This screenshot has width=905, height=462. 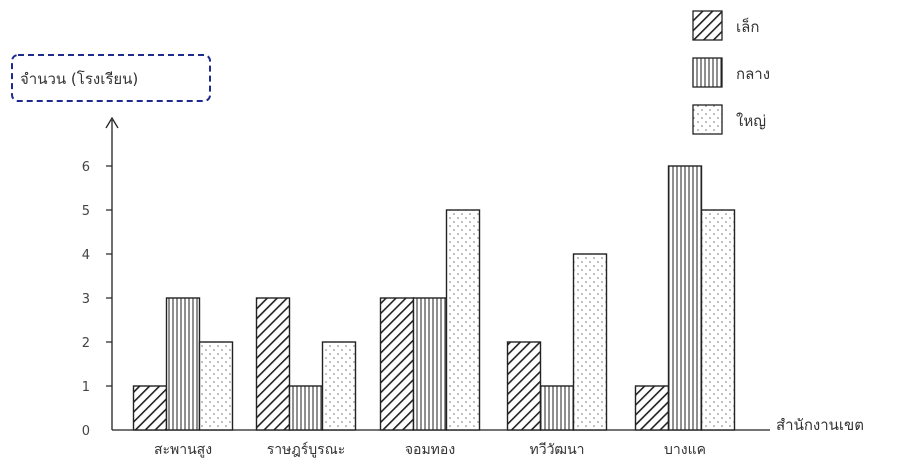 What do you see at coordinates (86, 431) in the screenshot?
I see `y-tick-label: 0` at bounding box center [86, 431].